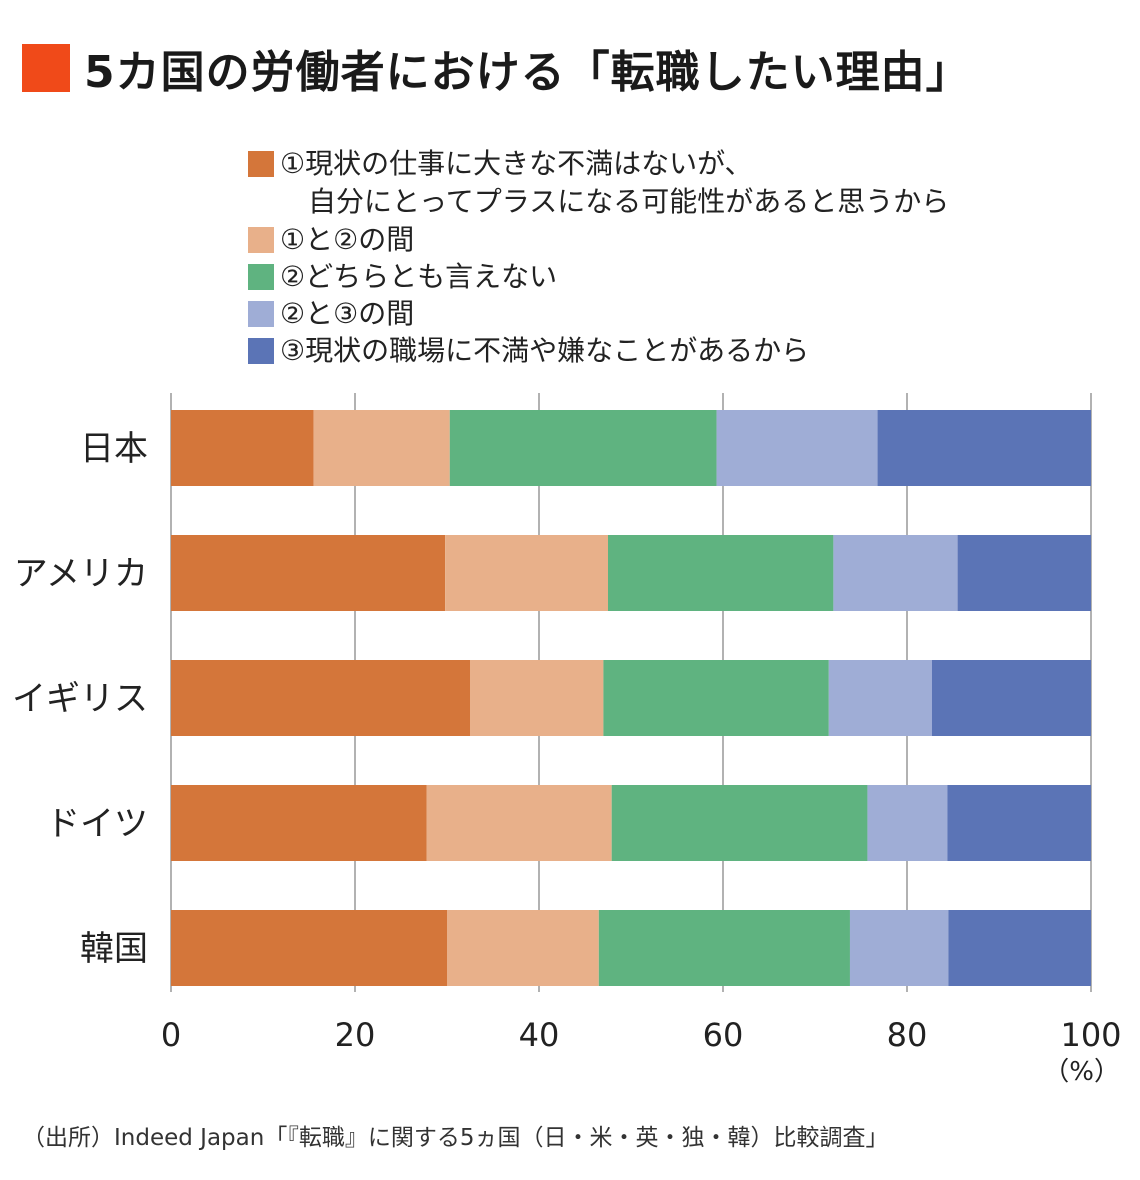  Describe the element at coordinates (355, 1035) in the screenshot. I see `x-tick-label-20: 20` at that location.